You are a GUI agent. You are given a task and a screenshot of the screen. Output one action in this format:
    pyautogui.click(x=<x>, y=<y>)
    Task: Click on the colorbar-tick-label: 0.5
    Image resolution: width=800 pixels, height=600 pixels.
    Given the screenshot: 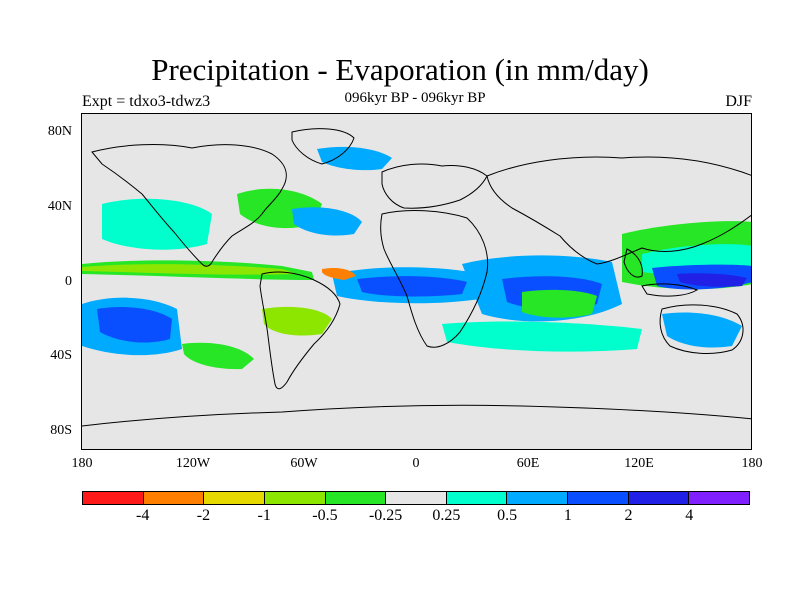 What is the action you would take?
    pyautogui.click(x=507, y=515)
    